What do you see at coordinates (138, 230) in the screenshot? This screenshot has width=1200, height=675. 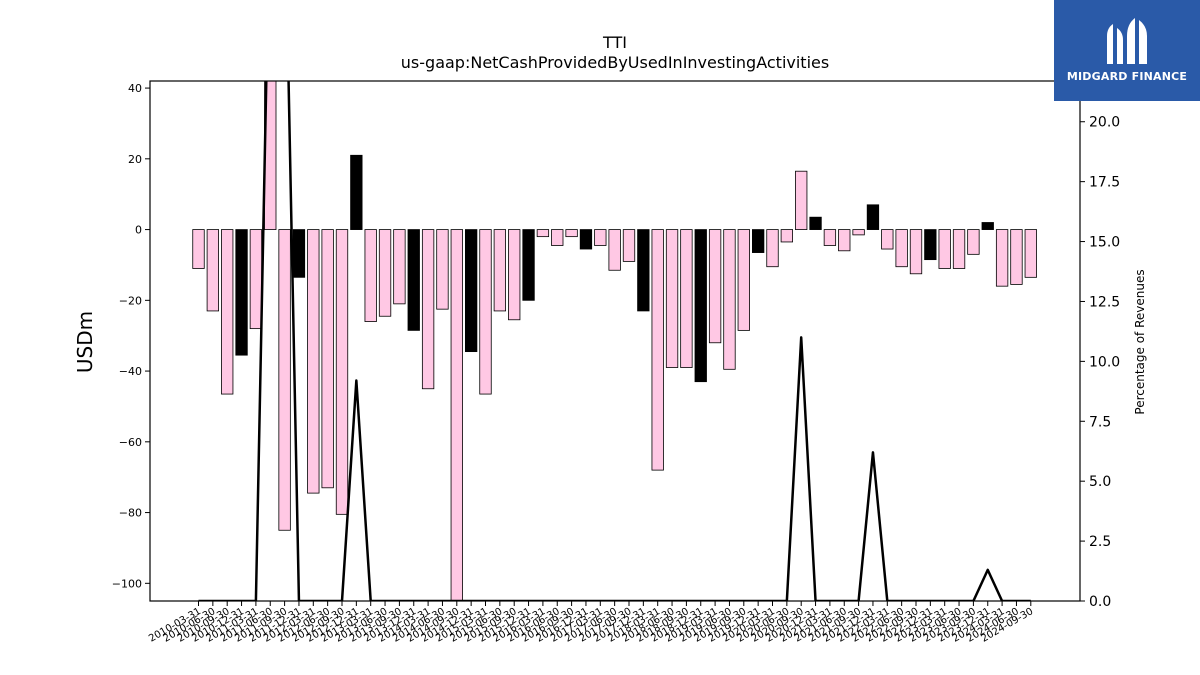 I see `y-tick-label: 0` at bounding box center [138, 230].